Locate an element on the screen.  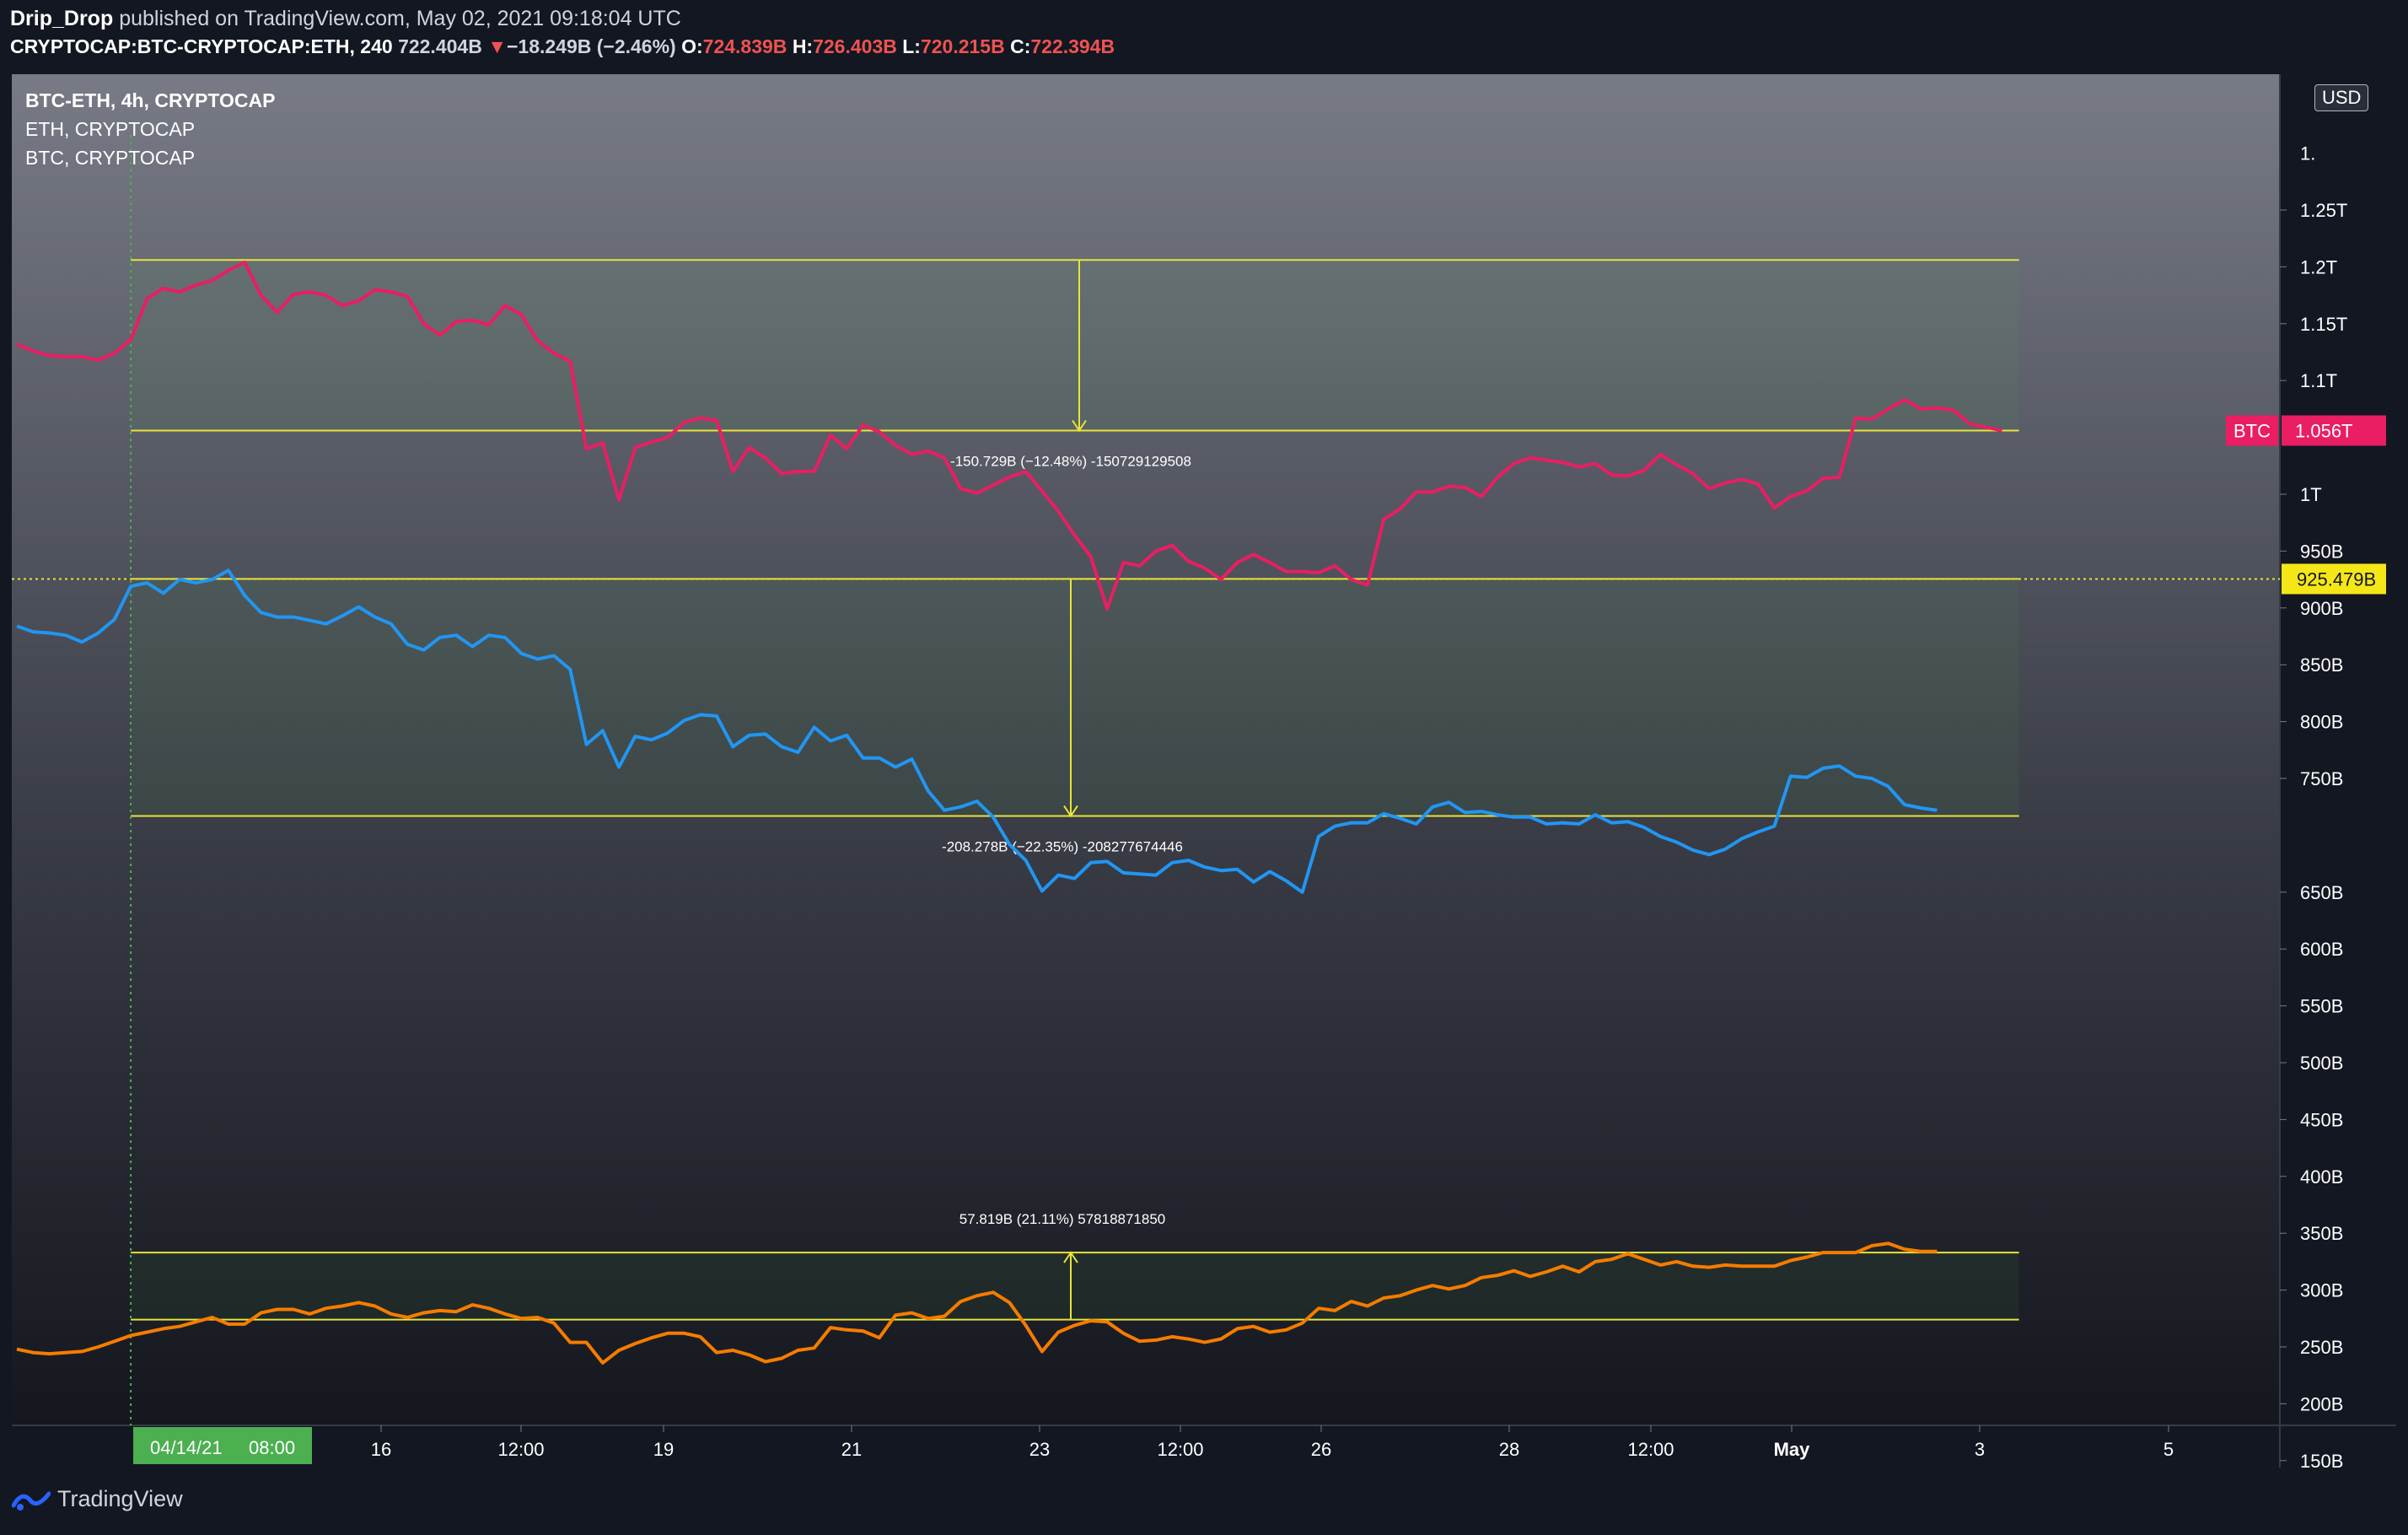
crosshair-date-badge is located at coordinates (223, 1446).